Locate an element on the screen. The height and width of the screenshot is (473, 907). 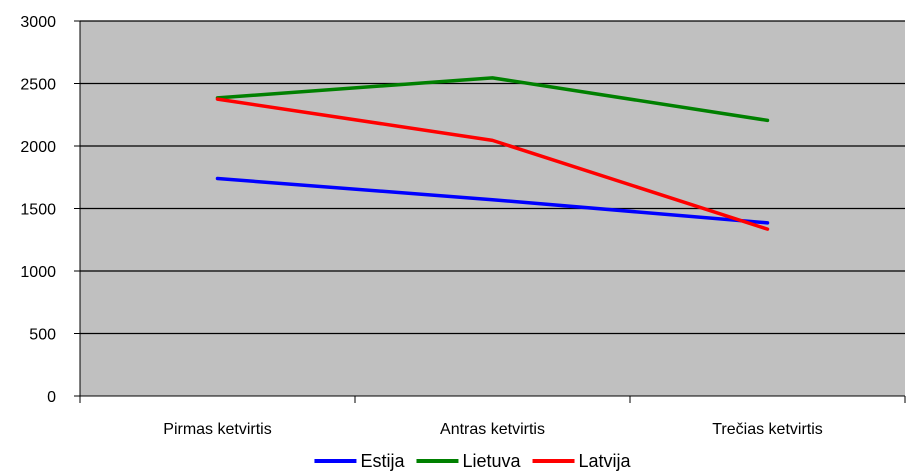
legend-item-latvija: Latvija is located at coordinates (582, 461).